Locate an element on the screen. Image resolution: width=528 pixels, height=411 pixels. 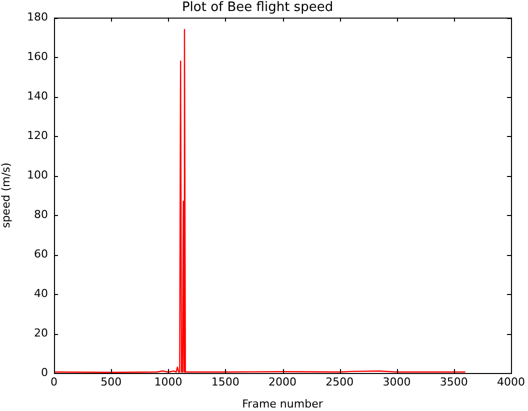
y-tick-label: 160 is located at coordinates (37, 56).